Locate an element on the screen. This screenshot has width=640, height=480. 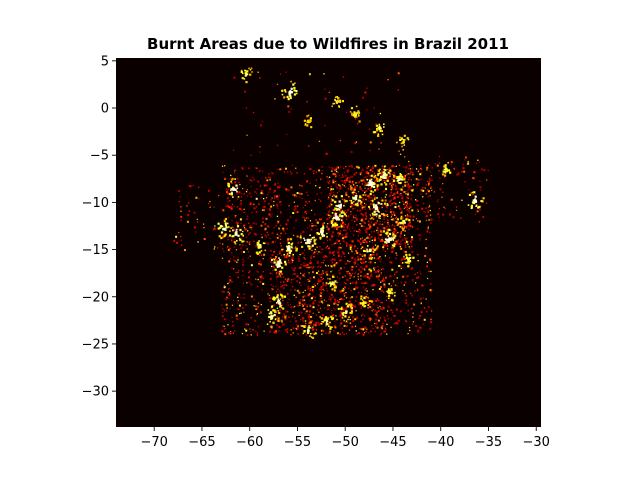
fire-pixel-2023 is located at coordinates (328, 332).